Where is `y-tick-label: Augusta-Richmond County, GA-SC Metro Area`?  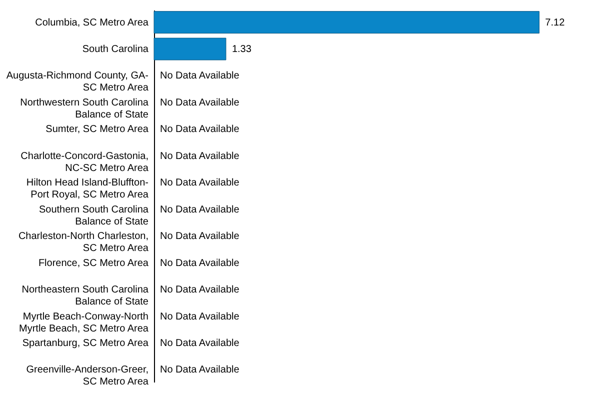 y-tick-label: Augusta-Richmond County, GA-SC Metro Area is located at coordinates (77, 82).